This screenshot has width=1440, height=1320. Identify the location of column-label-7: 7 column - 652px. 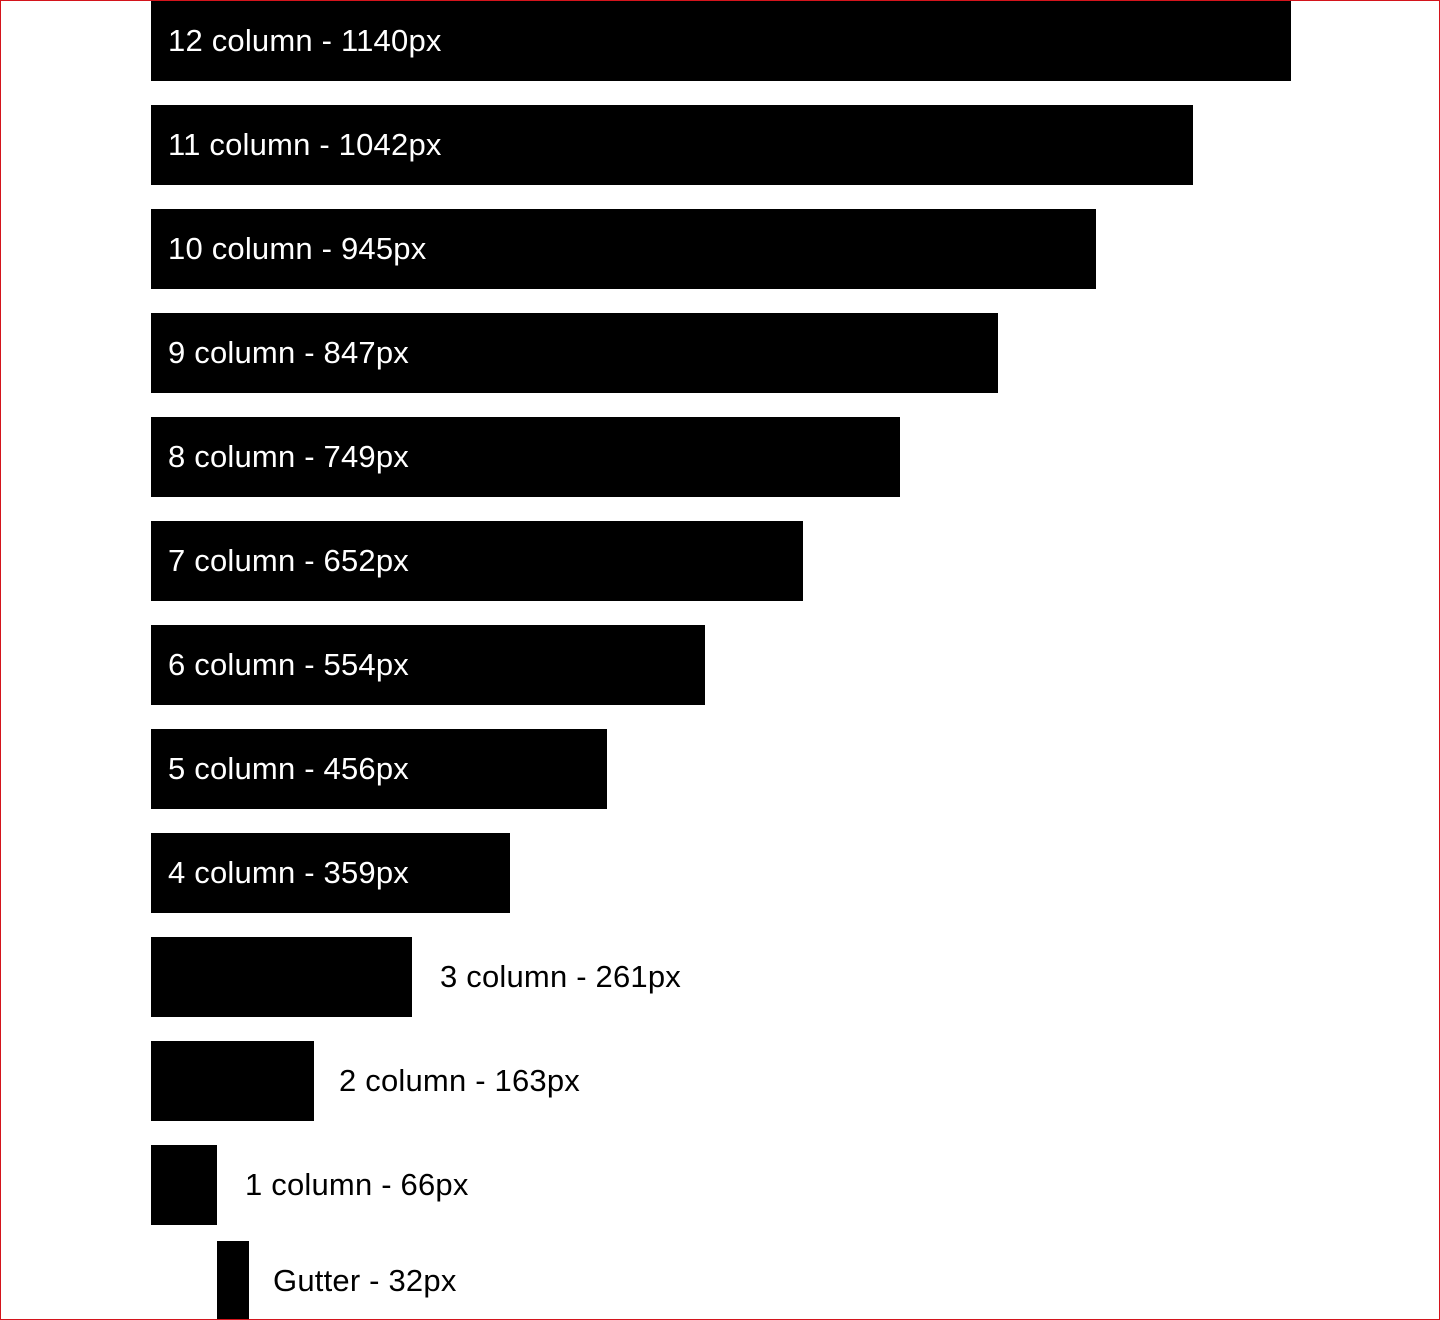
(288, 560).